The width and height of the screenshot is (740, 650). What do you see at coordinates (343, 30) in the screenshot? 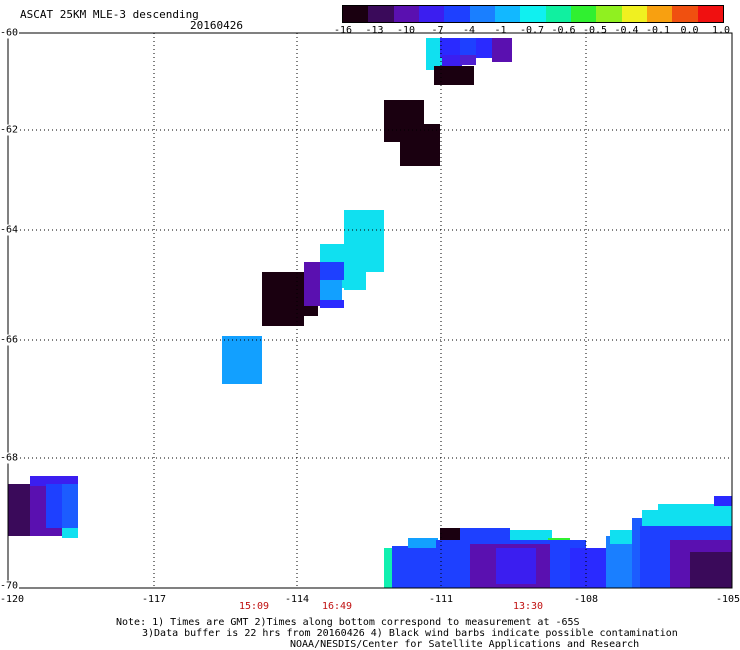
I see `color-scale-label: -16` at bounding box center [343, 30].